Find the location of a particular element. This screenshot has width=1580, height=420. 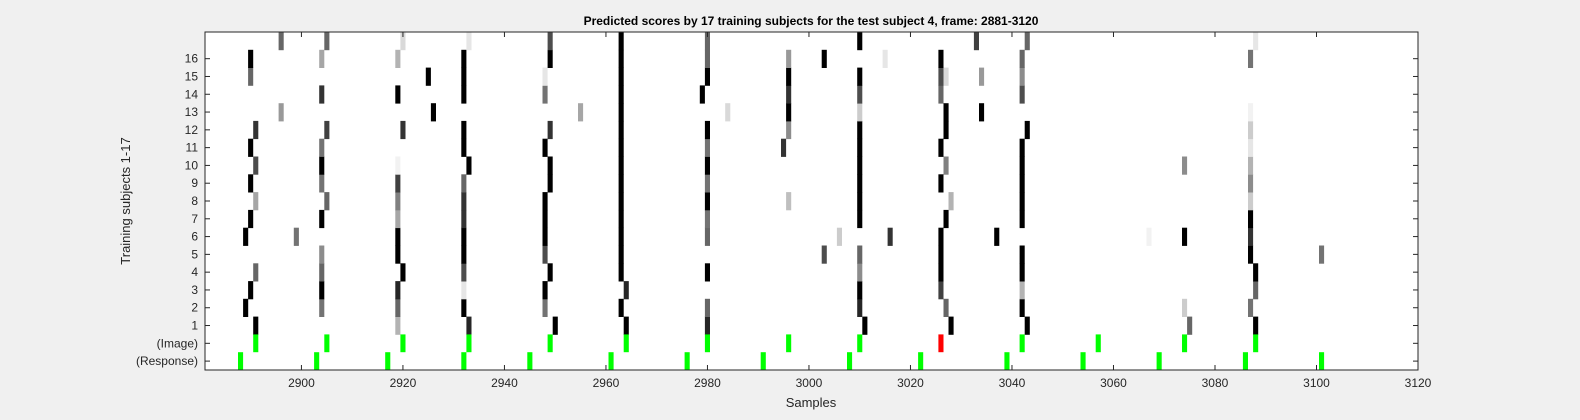

y-tick-label: 3 is located at coordinates (194, 290).